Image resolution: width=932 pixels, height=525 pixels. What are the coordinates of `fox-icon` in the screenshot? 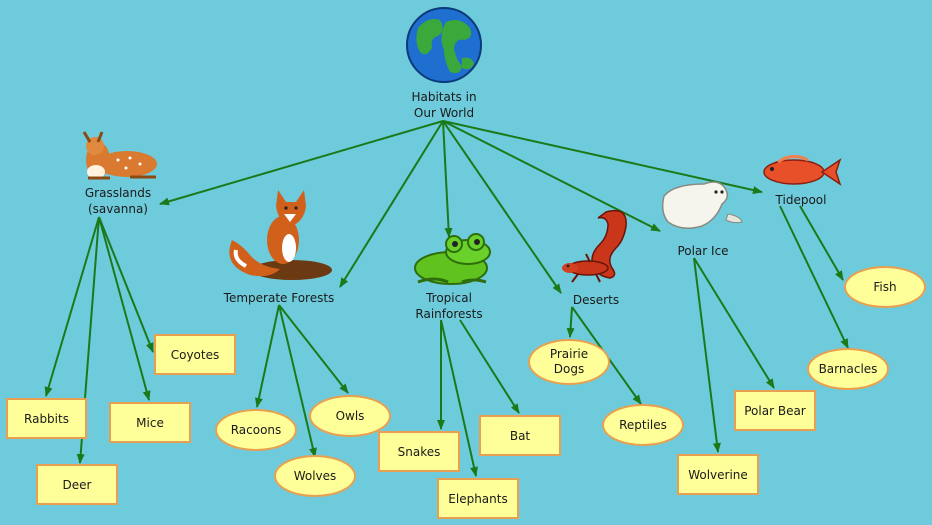 It's located at (280, 235).